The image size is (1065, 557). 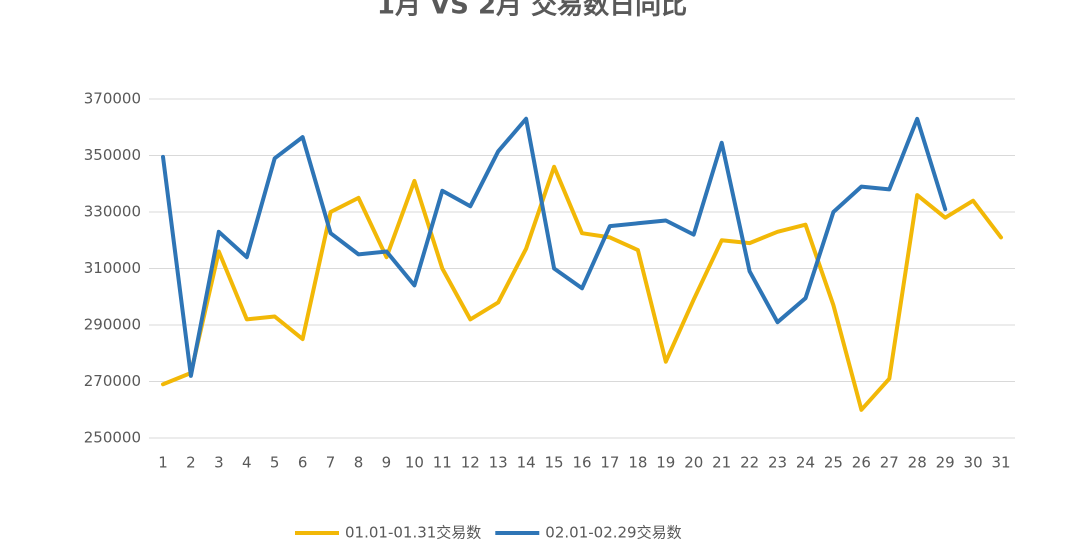 I want to click on x-tick-label: 22, so click(x=749, y=463).